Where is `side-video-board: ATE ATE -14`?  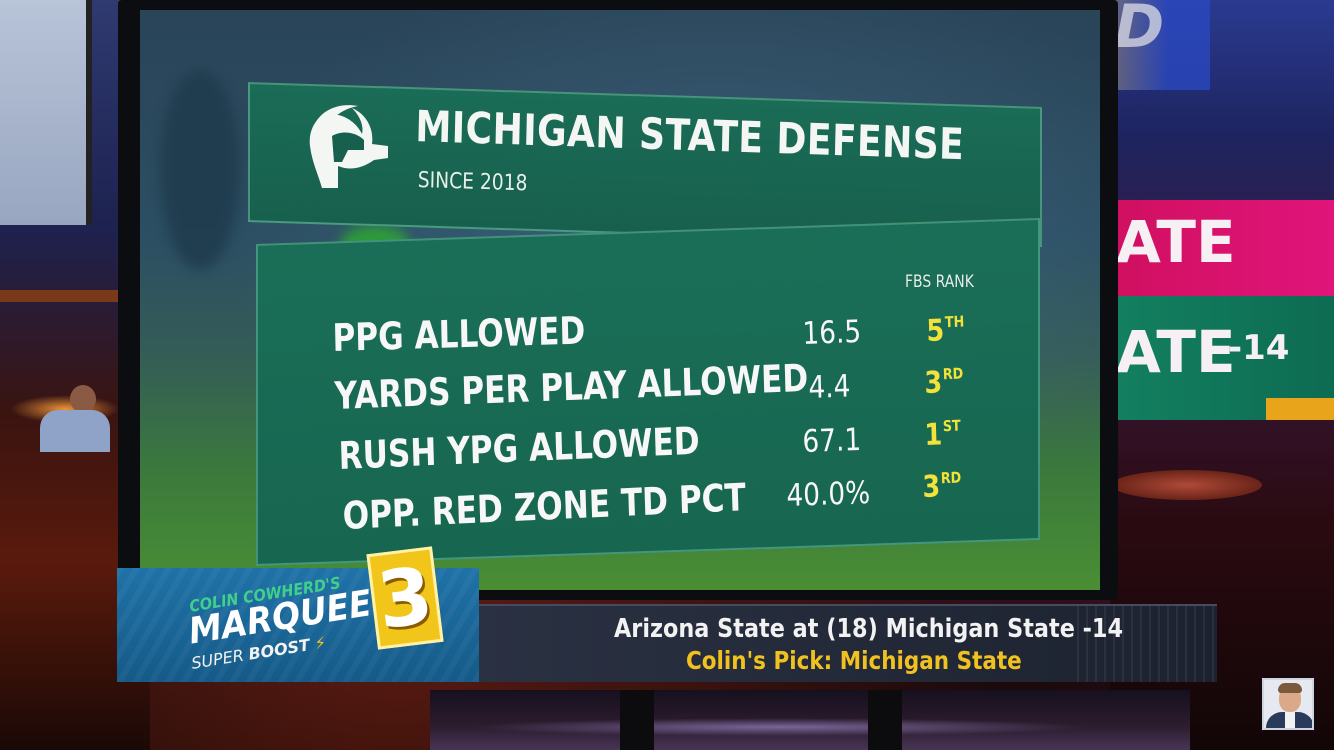 side-video-board: ATE ATE -14 is located at coordinates (1223, 310).